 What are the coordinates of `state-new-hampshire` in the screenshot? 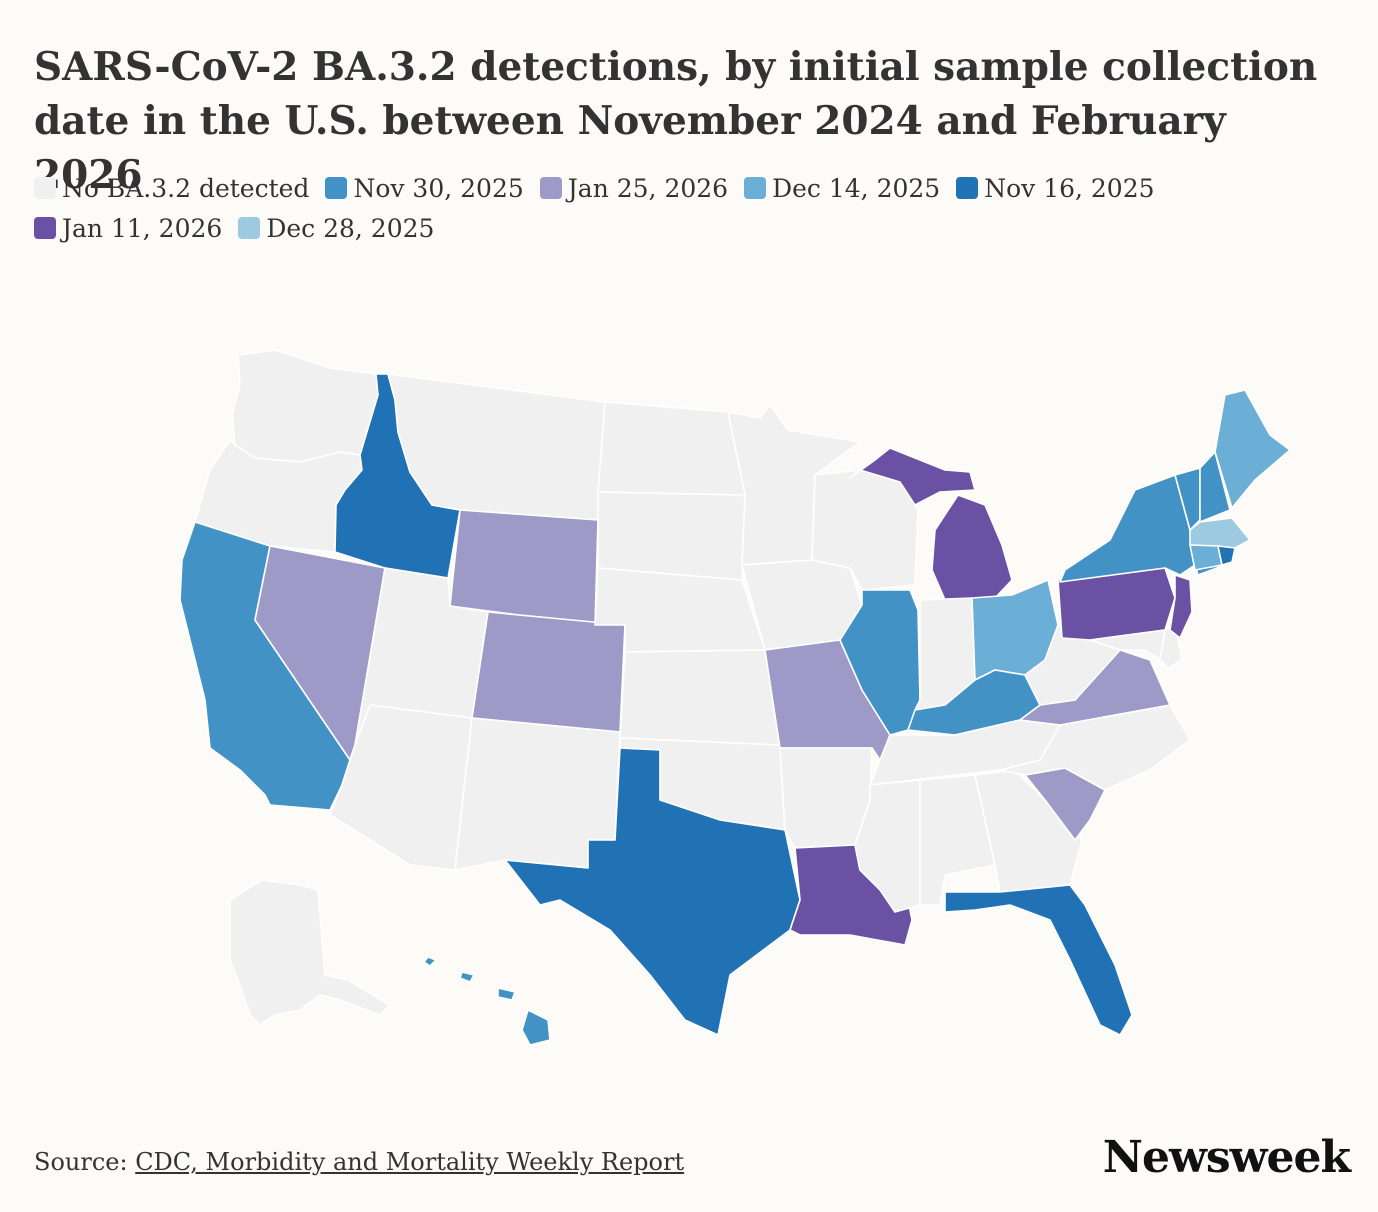 It's located at (1215, 487).